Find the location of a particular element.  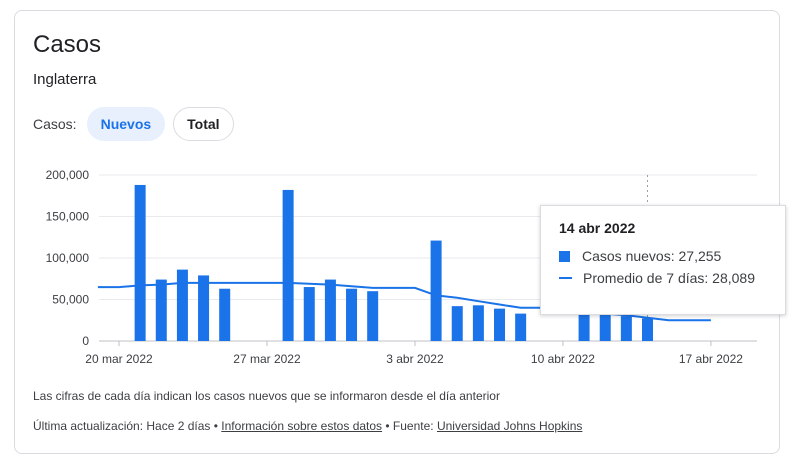

x-tick-label: 20 mar 2022 is located at coordinates (119, 359).